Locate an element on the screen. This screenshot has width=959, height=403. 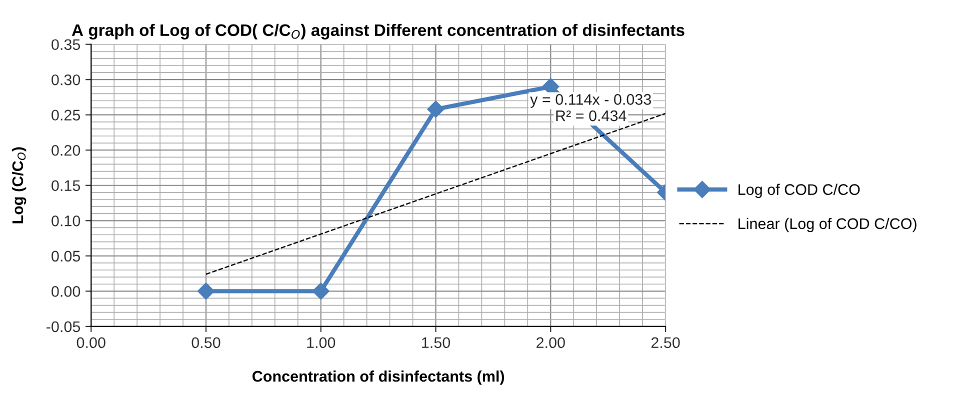
y-tick-label: 0.20 is located at coordinates (66, 150).